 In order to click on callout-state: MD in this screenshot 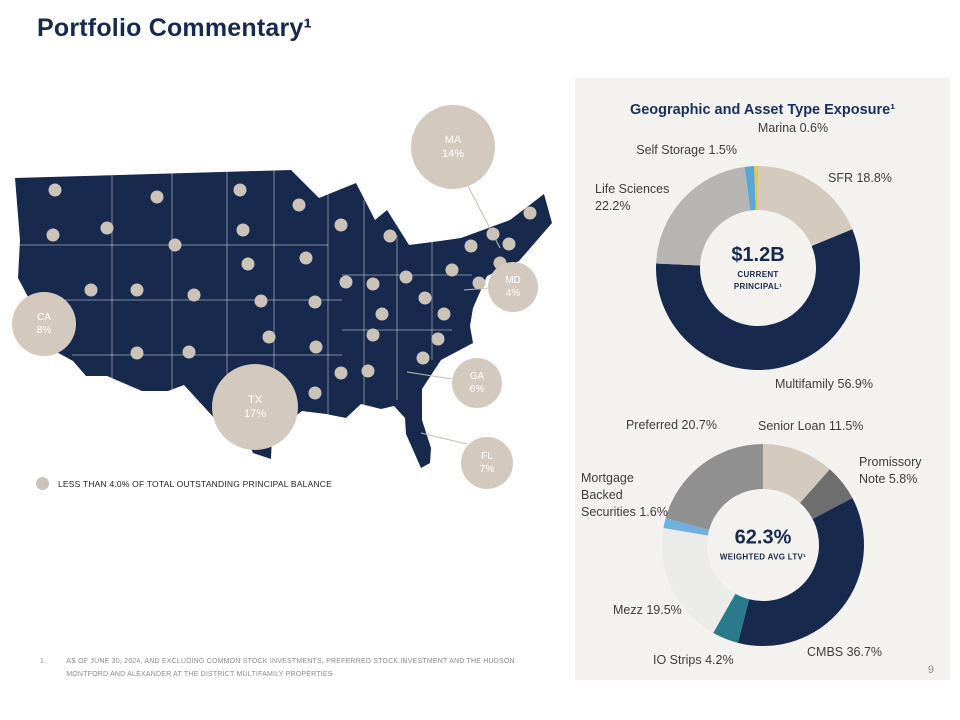, I will do `click(513, 280)`.